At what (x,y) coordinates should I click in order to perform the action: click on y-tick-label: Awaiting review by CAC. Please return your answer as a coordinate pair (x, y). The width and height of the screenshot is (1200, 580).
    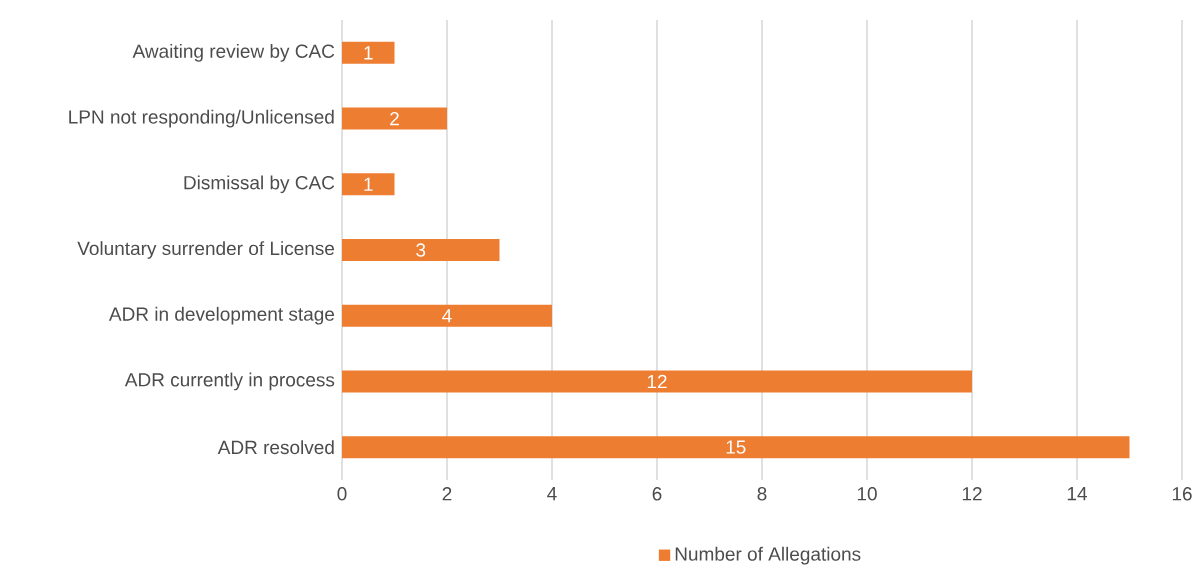
    Looking at the image, I should click on (233, 53).